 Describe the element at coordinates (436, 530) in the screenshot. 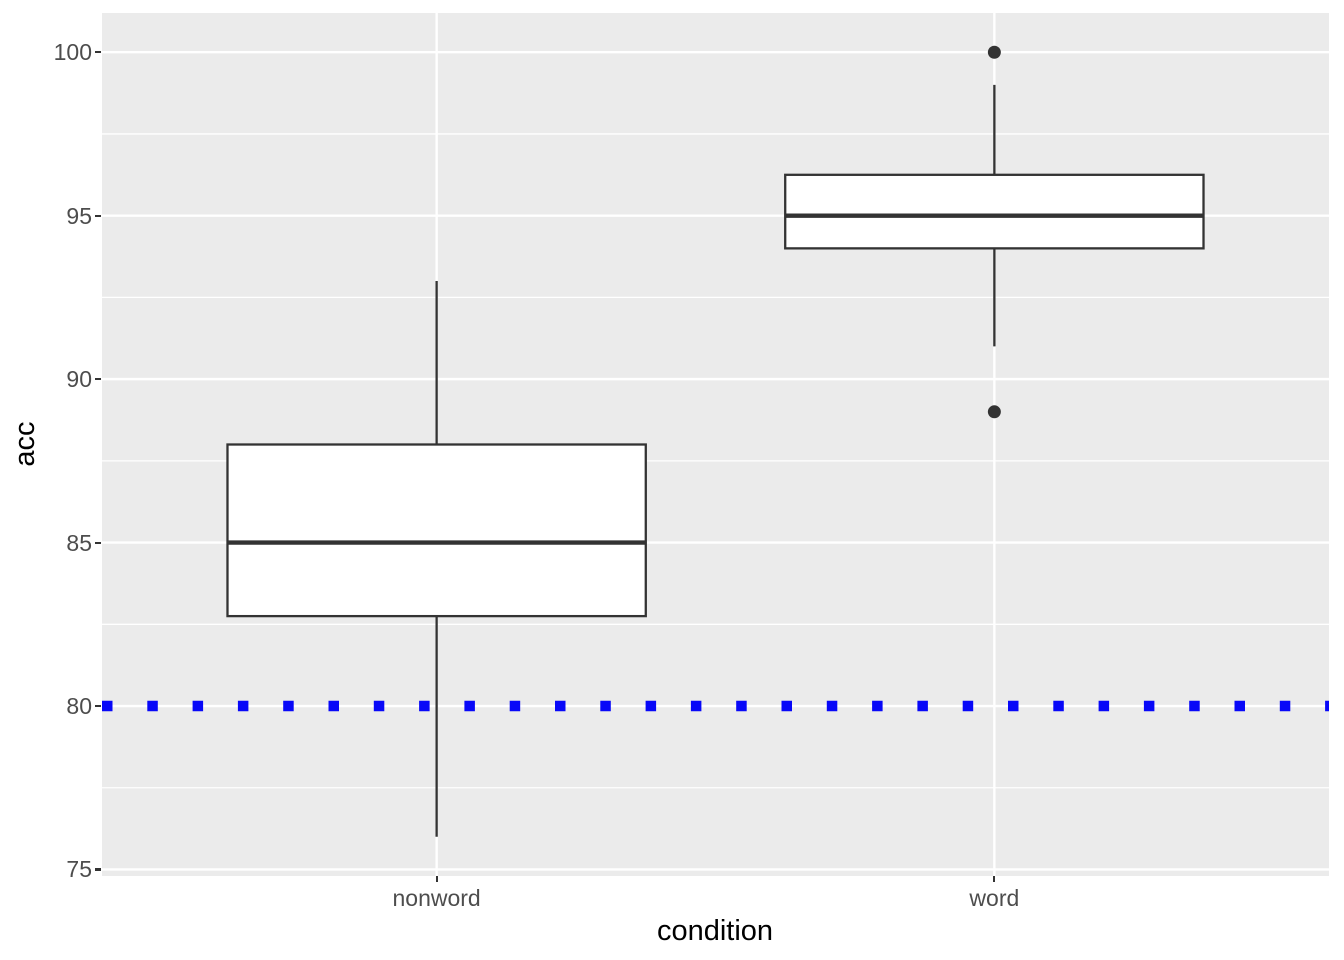

I see `box-nonword` at that location.